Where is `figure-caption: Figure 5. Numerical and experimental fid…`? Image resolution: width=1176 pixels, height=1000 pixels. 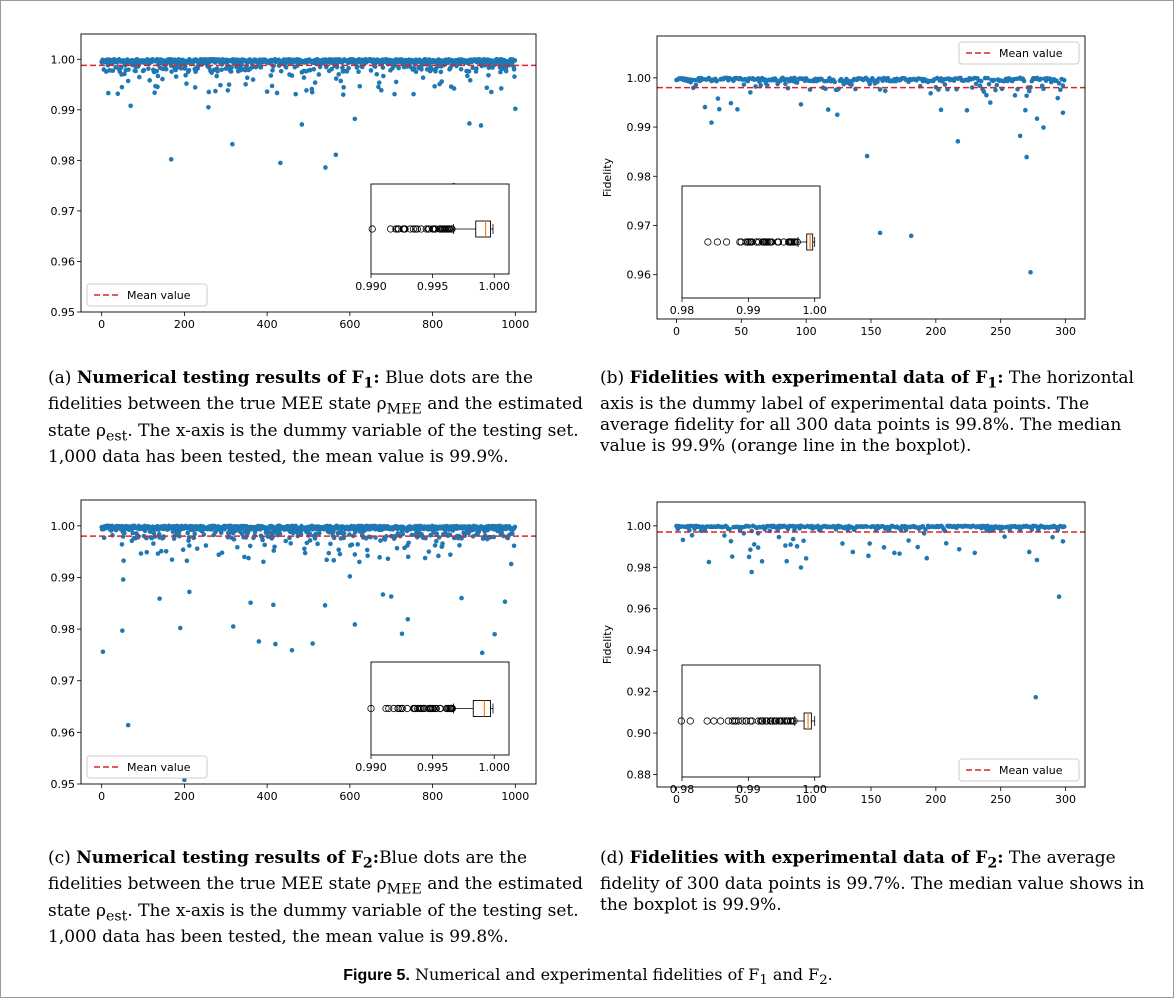
figure-caption: Figure 5. Numerical and experimental fid… is located at coordinates (588, 977).